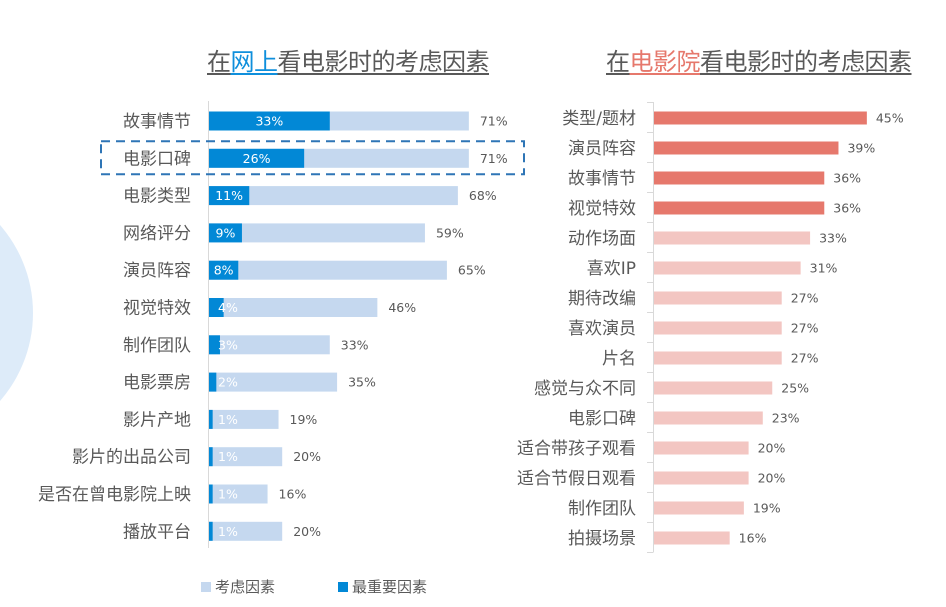 The image size is (946, 607). I want to click on category-label: 适合节假日观看, so click(576, 479).